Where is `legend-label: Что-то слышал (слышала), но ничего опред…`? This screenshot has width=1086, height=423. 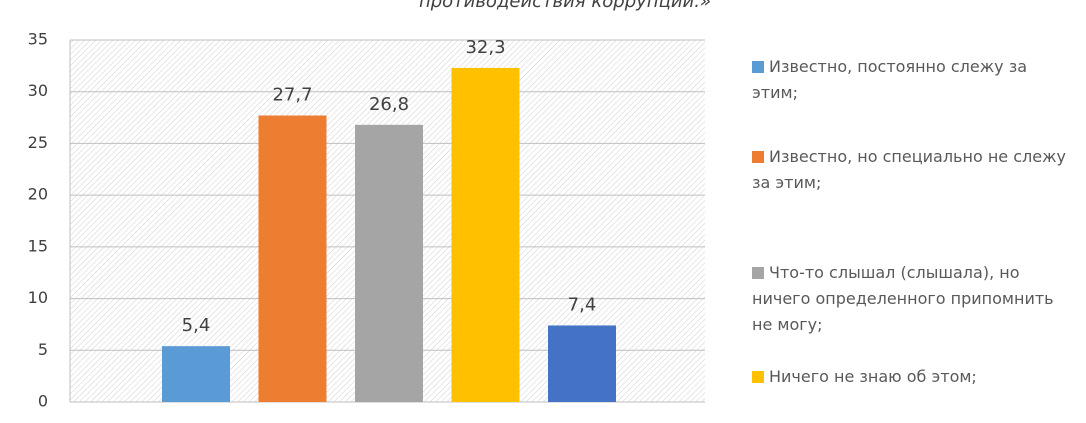
legend-label: Что-то слышал (слышала), но ничего опред… is located at coordinates (903, 298).